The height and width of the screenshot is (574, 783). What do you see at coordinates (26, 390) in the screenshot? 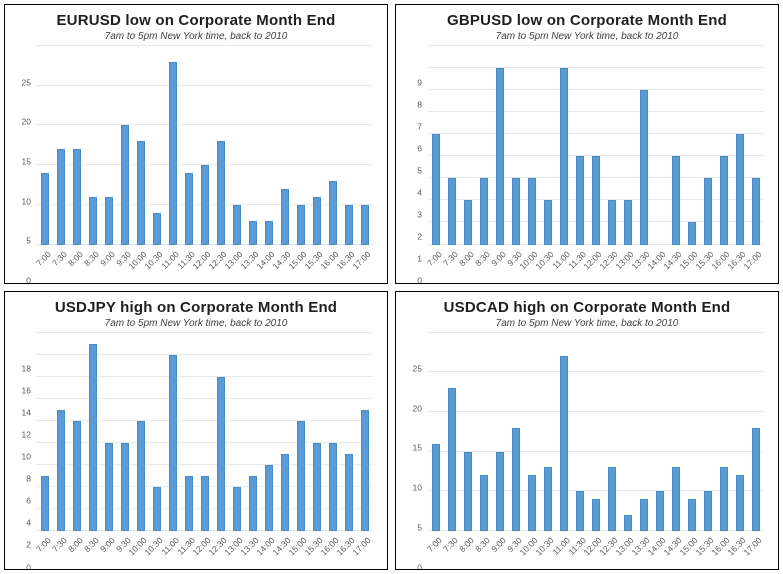
I see `y-tick-label: 16` at bounding box center [26, 390].